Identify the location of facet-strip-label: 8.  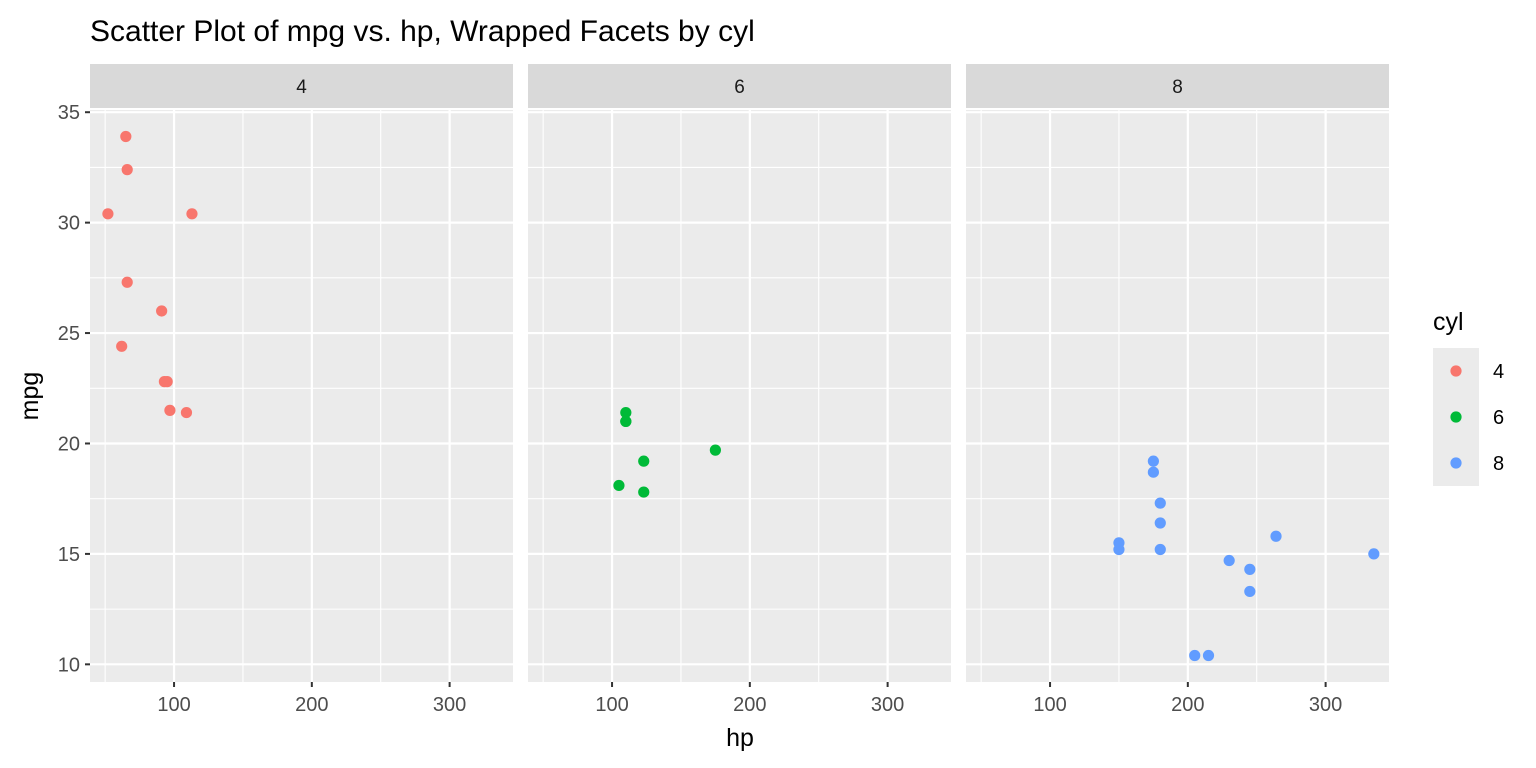
(1177, 87).